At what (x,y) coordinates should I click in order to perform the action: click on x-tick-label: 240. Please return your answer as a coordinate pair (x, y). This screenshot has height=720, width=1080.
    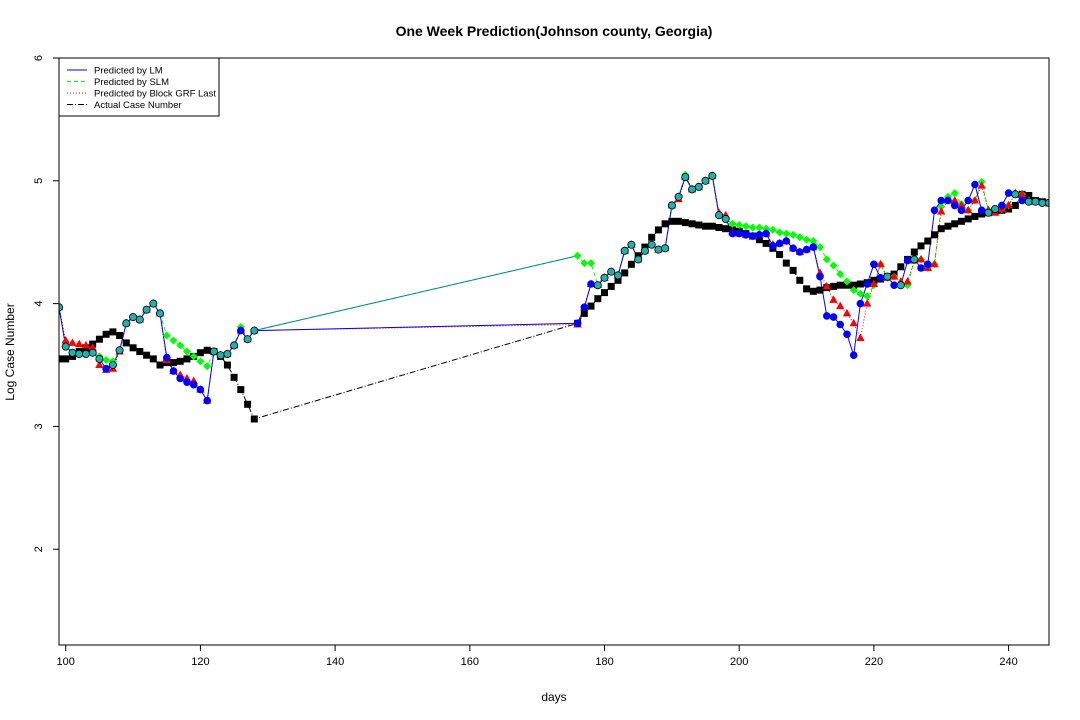
    Looking at the image, I should click on (1008, 662).